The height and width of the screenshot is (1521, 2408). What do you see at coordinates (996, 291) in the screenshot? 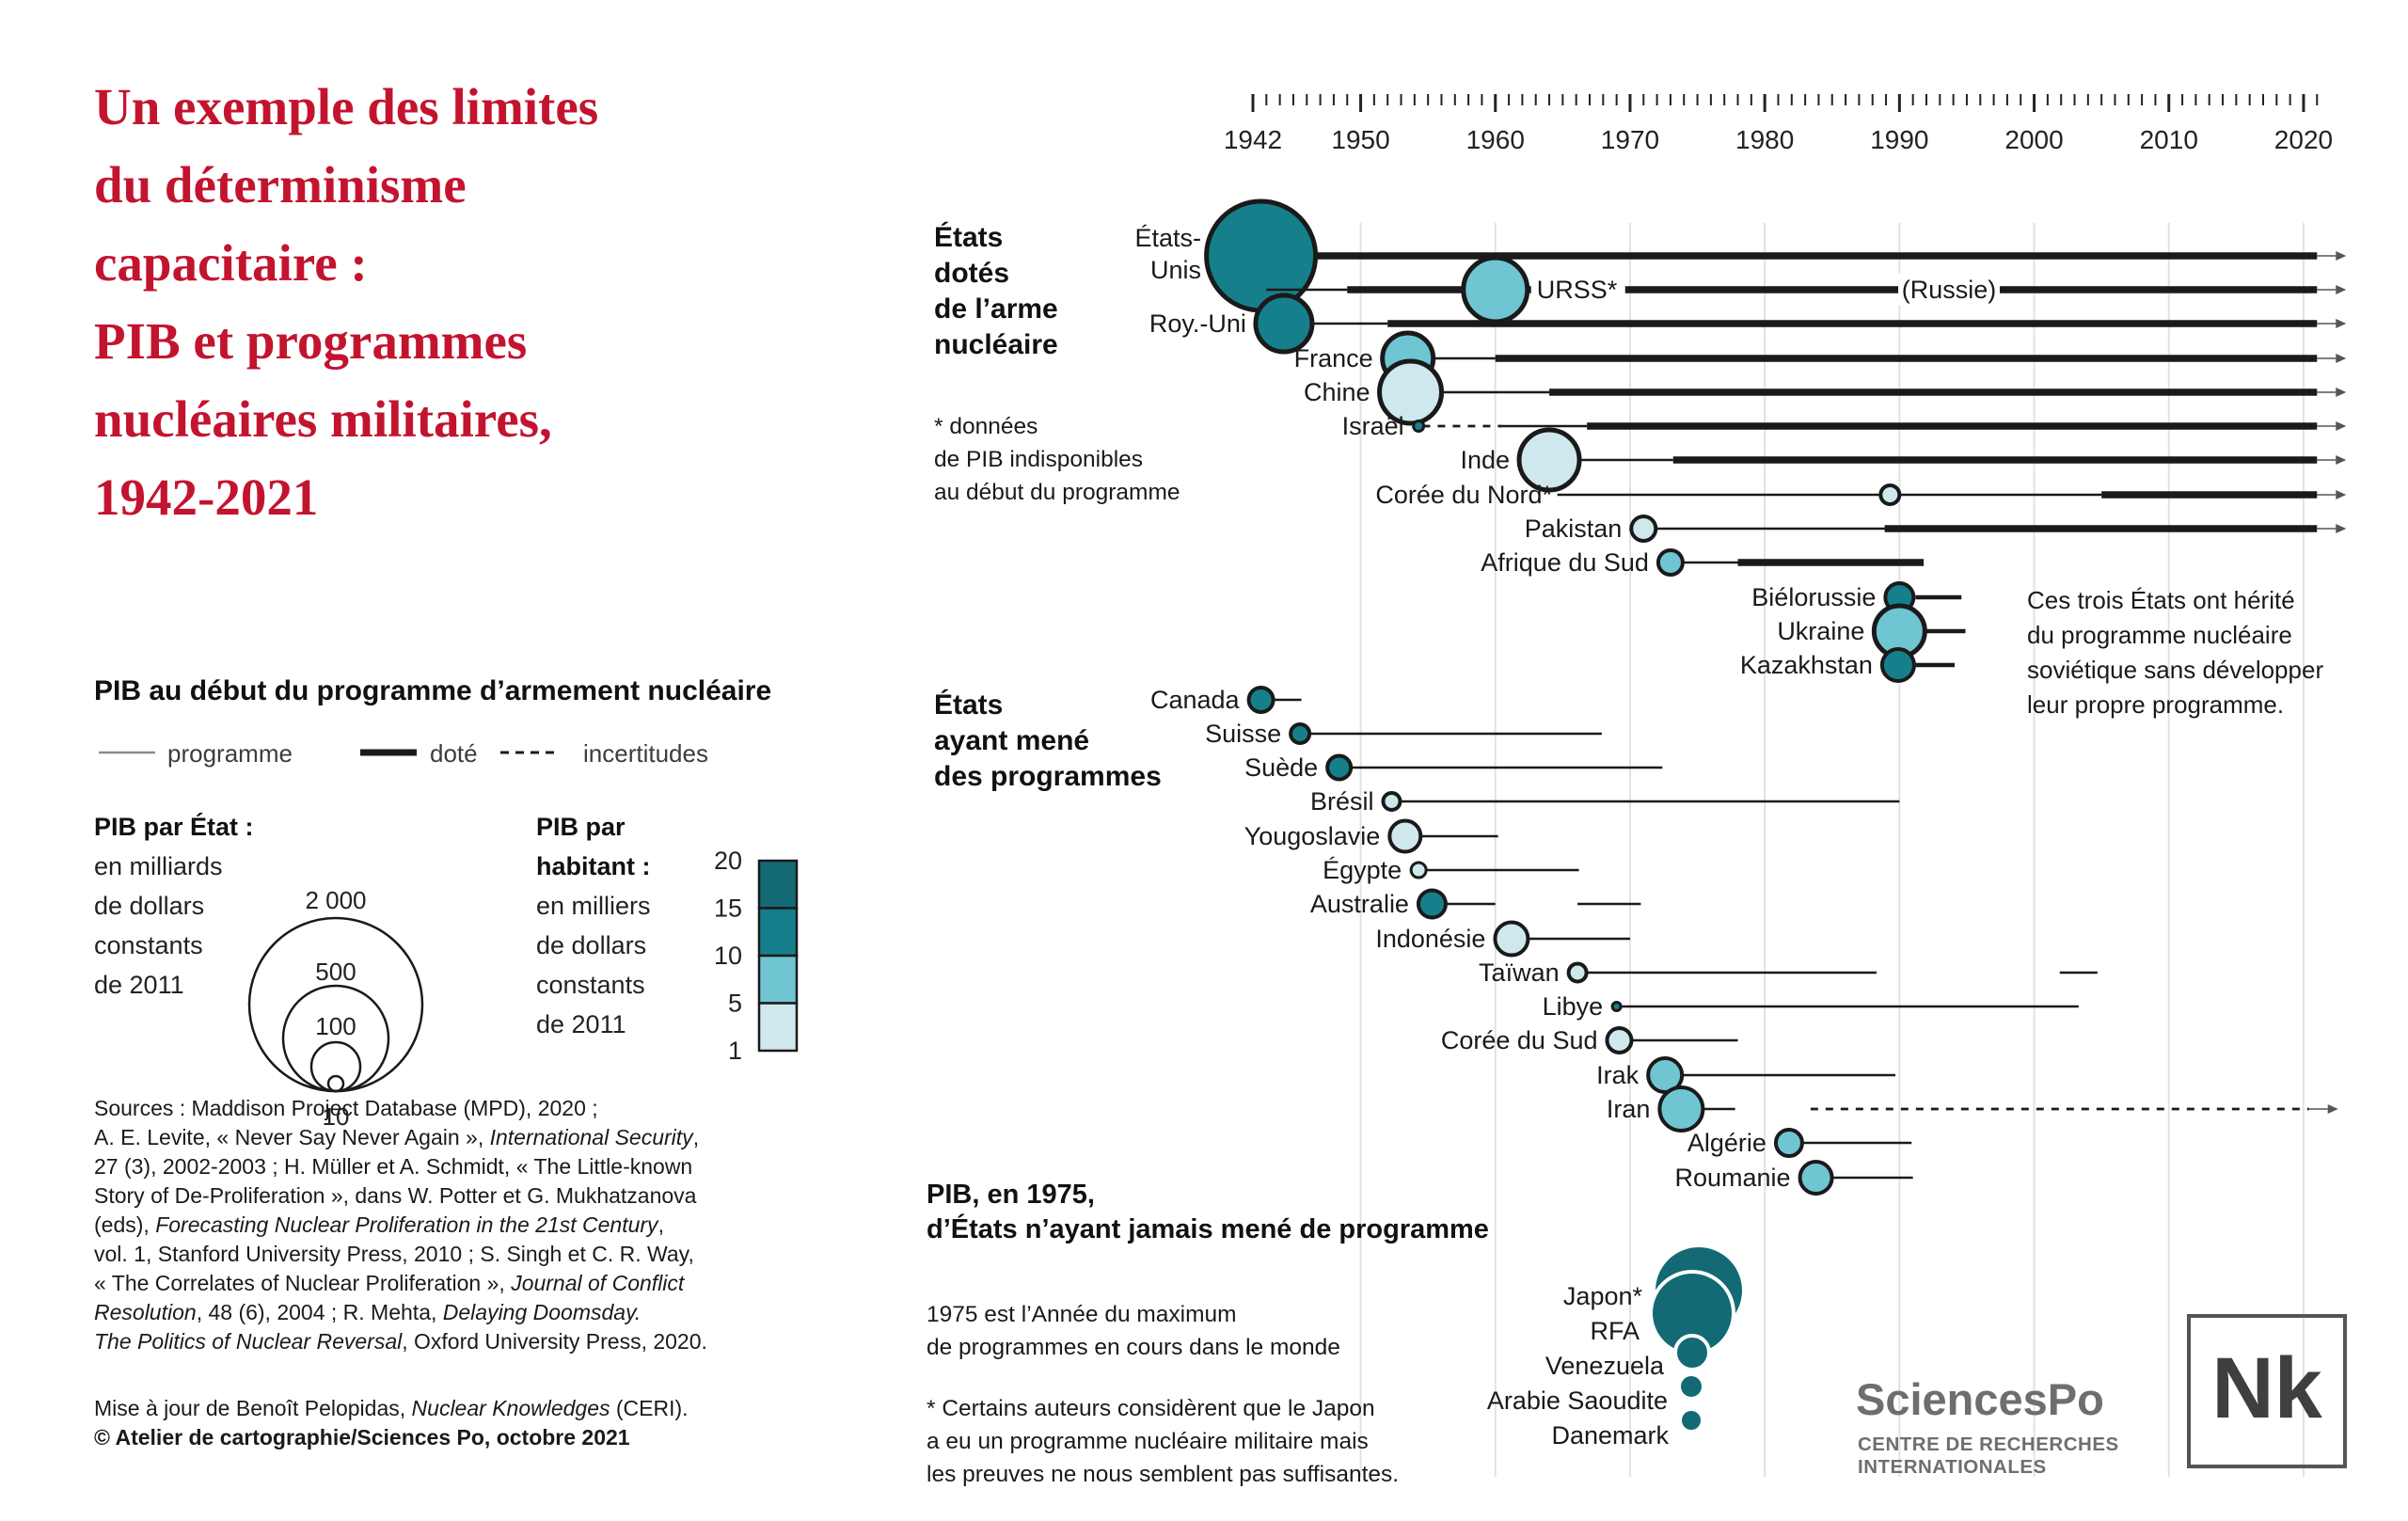
I see `group1-heading: États dotés de l’arme nucléaire` at bounding box center [996, 291].